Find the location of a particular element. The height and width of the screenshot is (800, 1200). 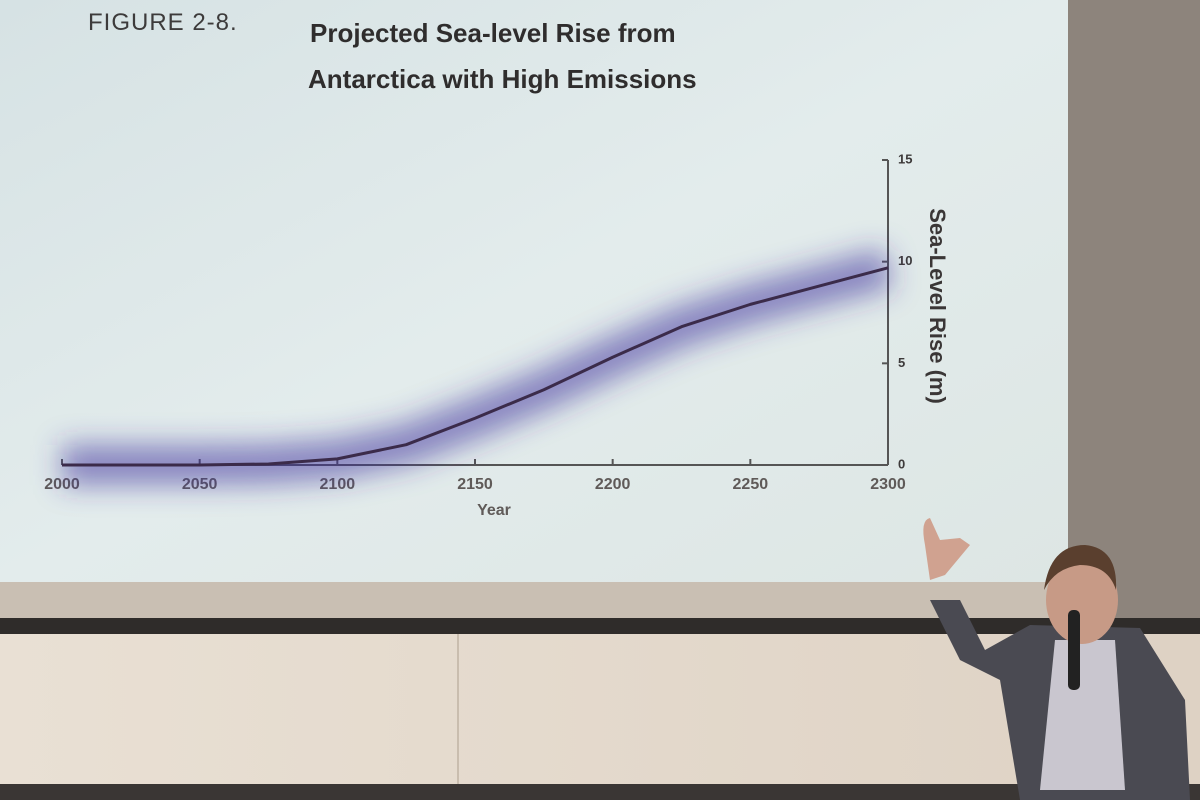

x-tick-label: 2150 is located at coordinates (475, 484).